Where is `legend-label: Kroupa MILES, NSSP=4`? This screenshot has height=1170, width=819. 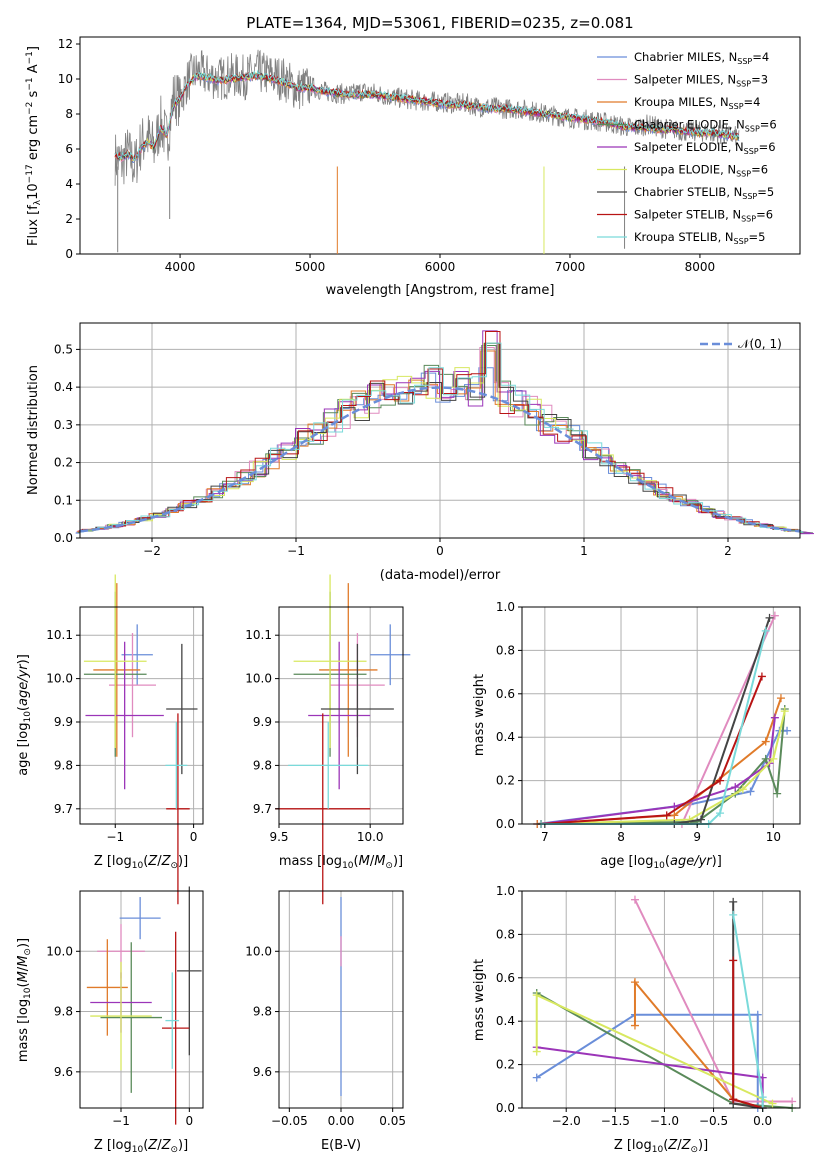
legend-label: Kroupa MILES, NSSP=4 is located at coordinates (697, 103).